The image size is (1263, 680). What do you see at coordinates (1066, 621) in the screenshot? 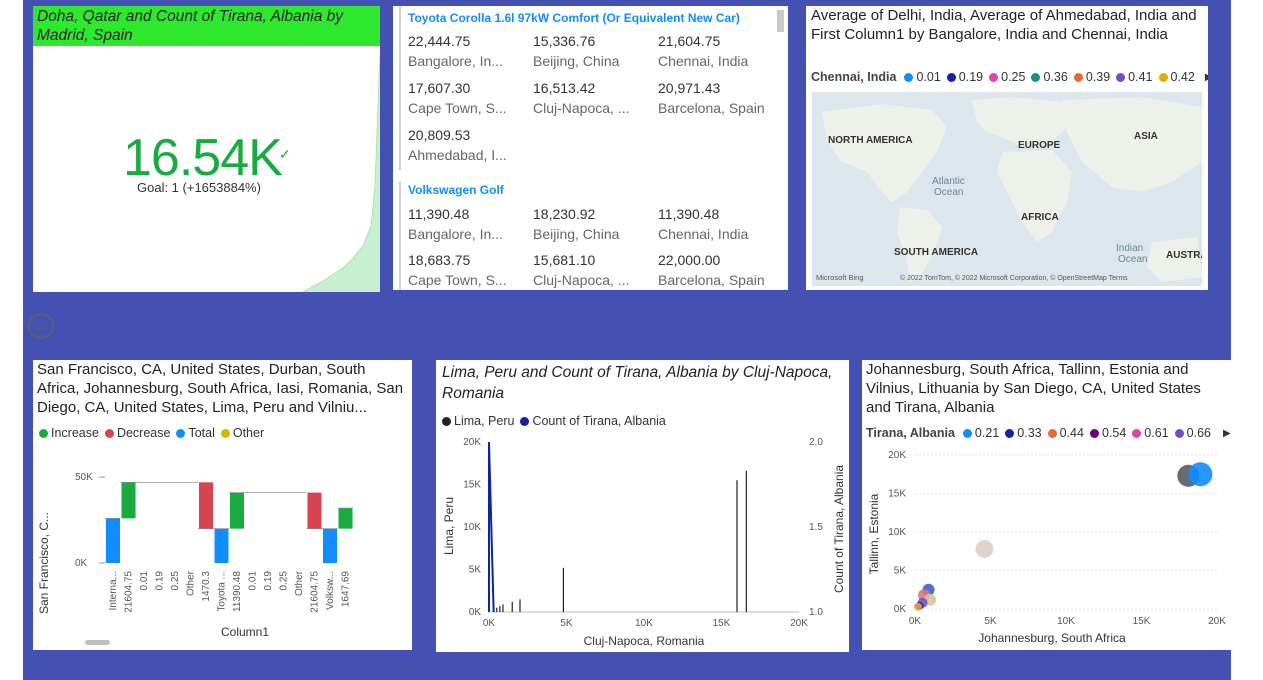
I see `scatter-x-tick: 10K` at bounding box center [1066, 621].